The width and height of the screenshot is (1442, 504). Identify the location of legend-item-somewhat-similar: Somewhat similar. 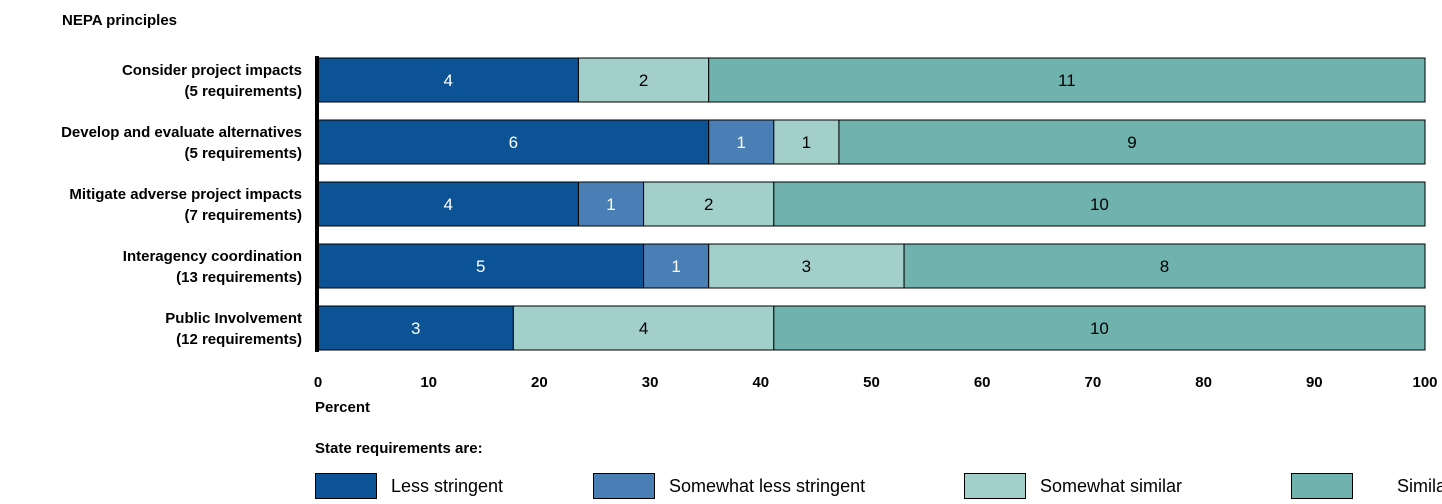
(1073, 486).